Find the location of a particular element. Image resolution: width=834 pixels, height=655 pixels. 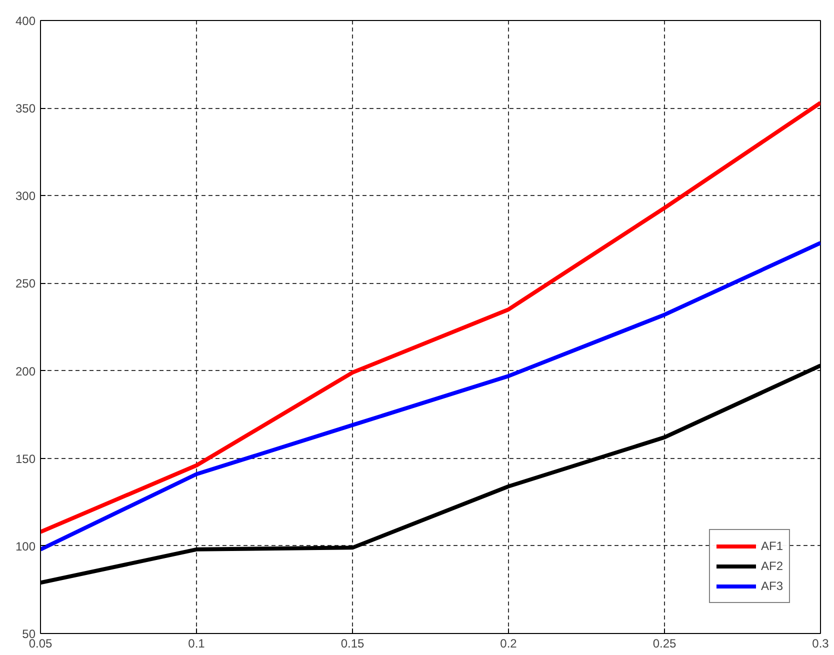

x-tick-label: 0.3 is located at coordinates (821, 643).